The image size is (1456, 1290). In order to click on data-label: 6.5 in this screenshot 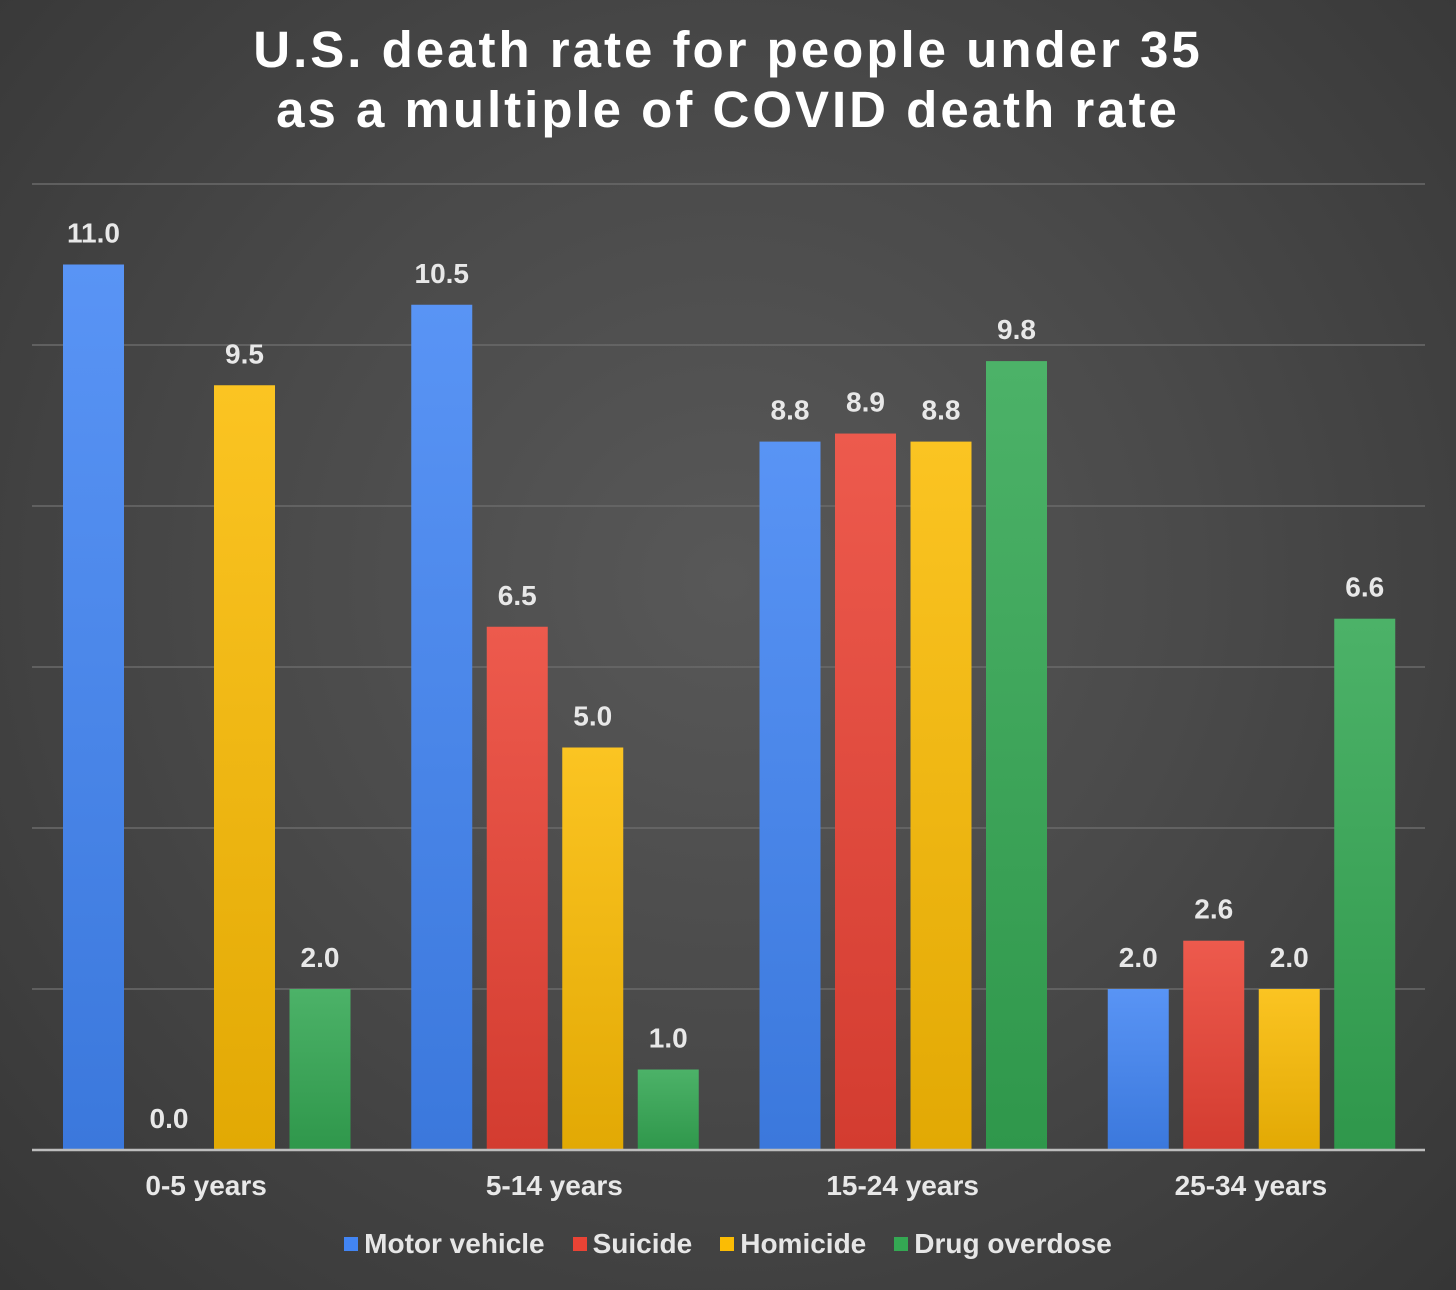, I will do `click(517, 595)`.